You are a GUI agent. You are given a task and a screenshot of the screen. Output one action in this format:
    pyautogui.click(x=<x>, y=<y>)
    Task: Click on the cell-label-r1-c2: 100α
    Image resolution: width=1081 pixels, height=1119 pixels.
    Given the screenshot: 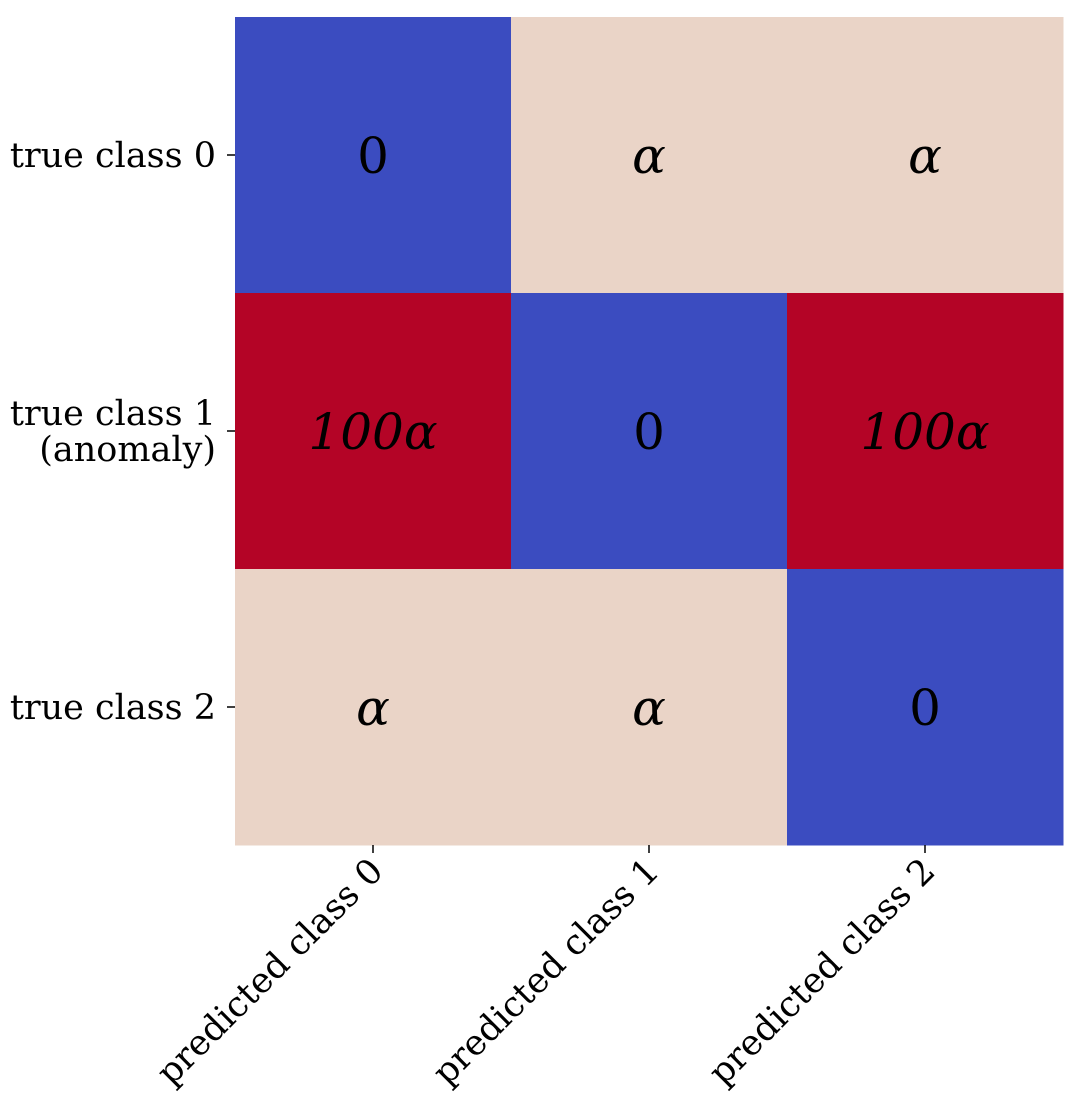 What is the action you would take?
    pyautogui.click(x=924, y=432)
    